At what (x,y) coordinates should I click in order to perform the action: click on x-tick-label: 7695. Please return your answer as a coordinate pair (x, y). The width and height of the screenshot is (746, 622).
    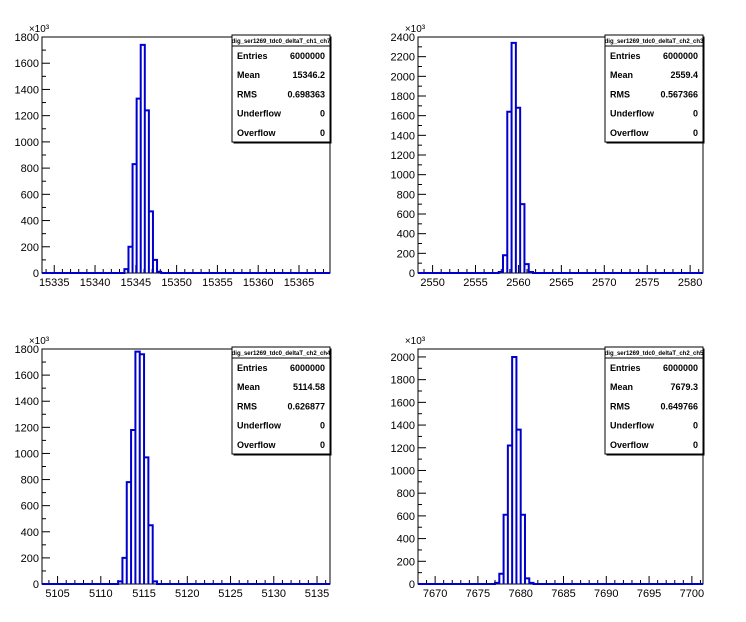
    Looking at the image, I should click on (649, 594).